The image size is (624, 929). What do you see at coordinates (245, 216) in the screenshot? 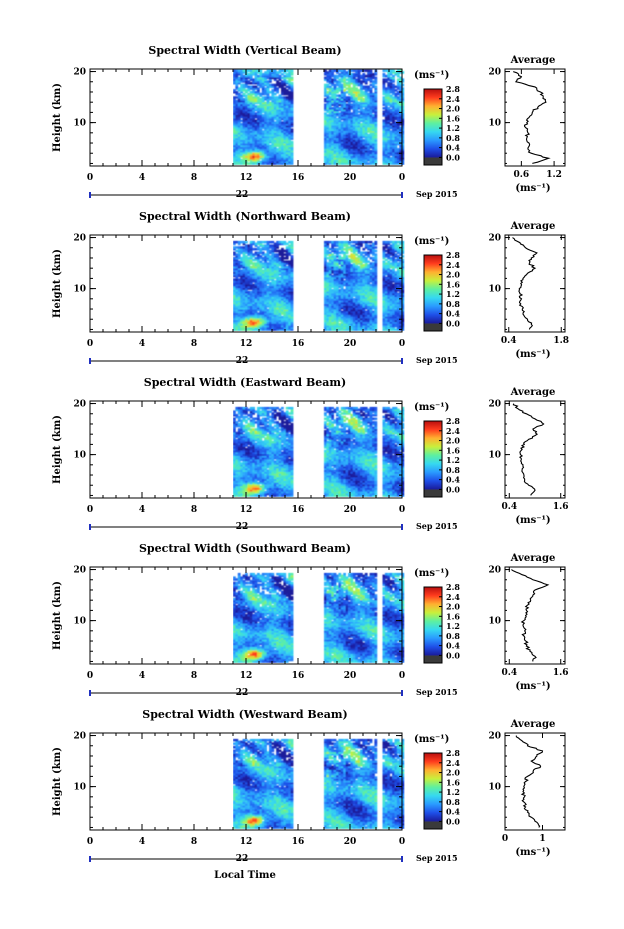
I see `panel-title: Spectral Width (Northward Beam)` at bounding box center [245, 216].